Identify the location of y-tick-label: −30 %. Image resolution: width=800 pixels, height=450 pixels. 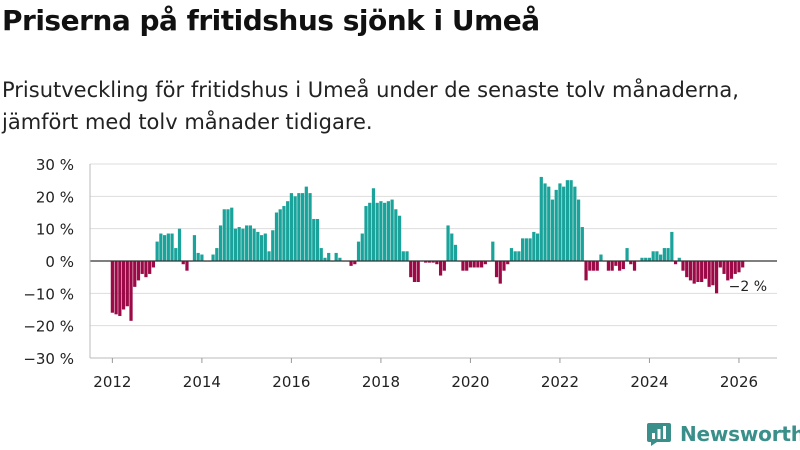
(48, 359).